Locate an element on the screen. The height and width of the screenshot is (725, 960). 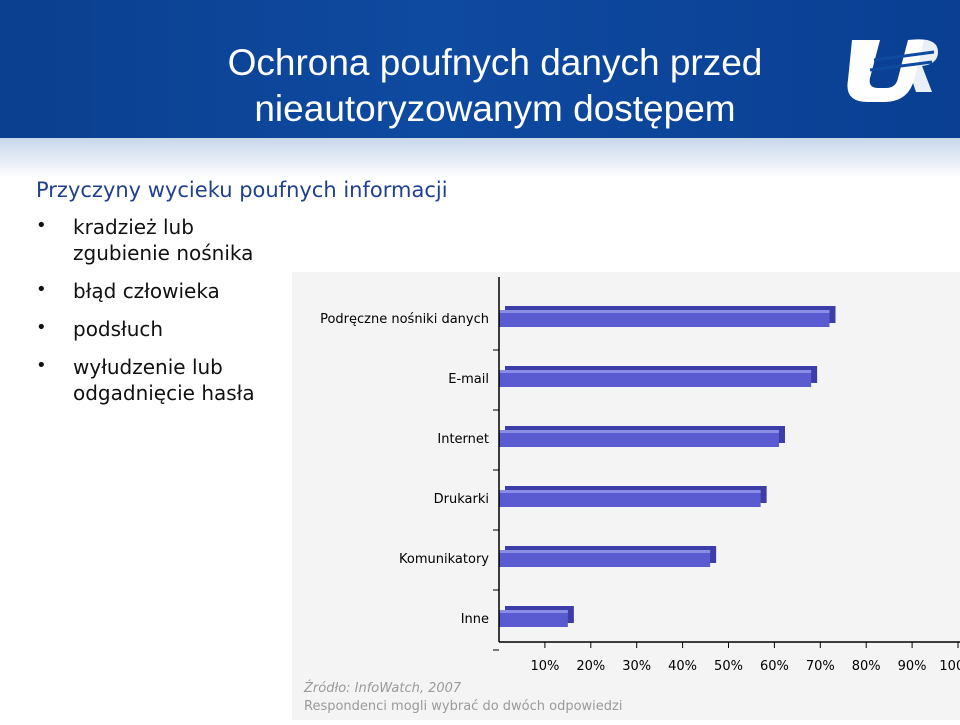
bullet-item: • błąd człowieka is located at coordinates (166, 291).